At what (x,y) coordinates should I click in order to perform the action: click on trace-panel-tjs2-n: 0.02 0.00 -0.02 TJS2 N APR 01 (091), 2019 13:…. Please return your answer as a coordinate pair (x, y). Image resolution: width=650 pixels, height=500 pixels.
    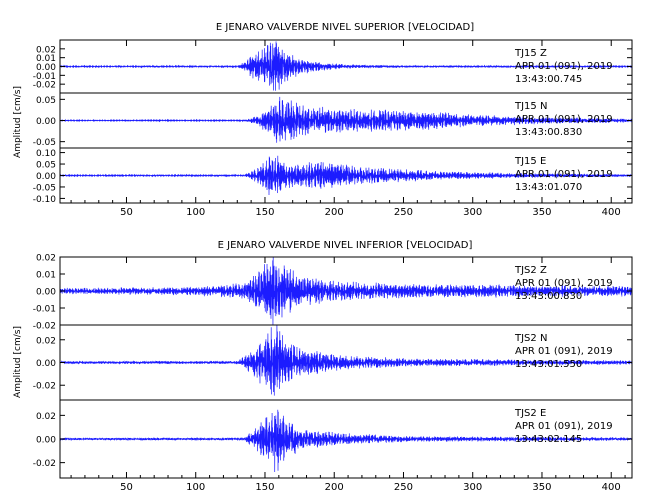
    Looking at the image, I should click on (333, 362).